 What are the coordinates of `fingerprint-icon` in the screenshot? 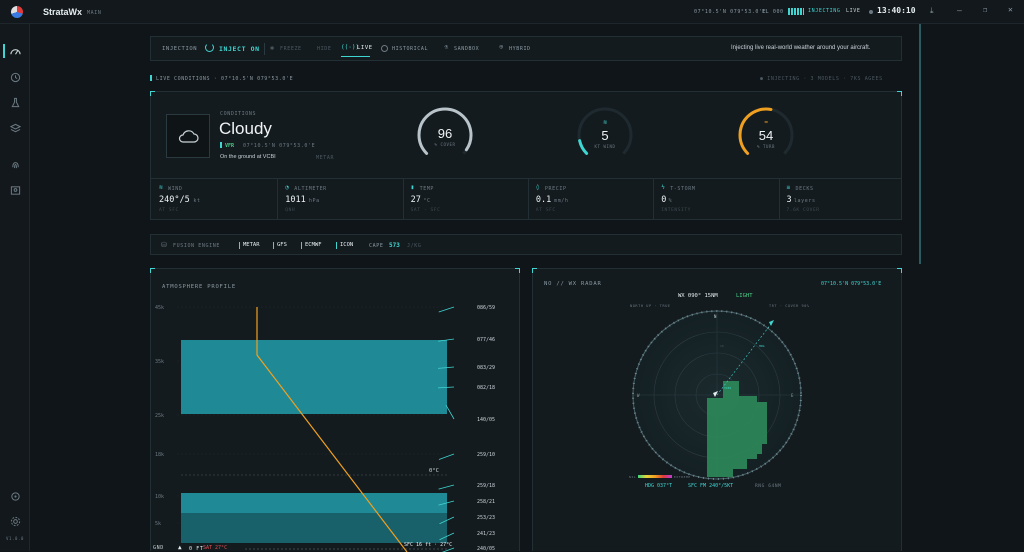 It's located at (15, 164).